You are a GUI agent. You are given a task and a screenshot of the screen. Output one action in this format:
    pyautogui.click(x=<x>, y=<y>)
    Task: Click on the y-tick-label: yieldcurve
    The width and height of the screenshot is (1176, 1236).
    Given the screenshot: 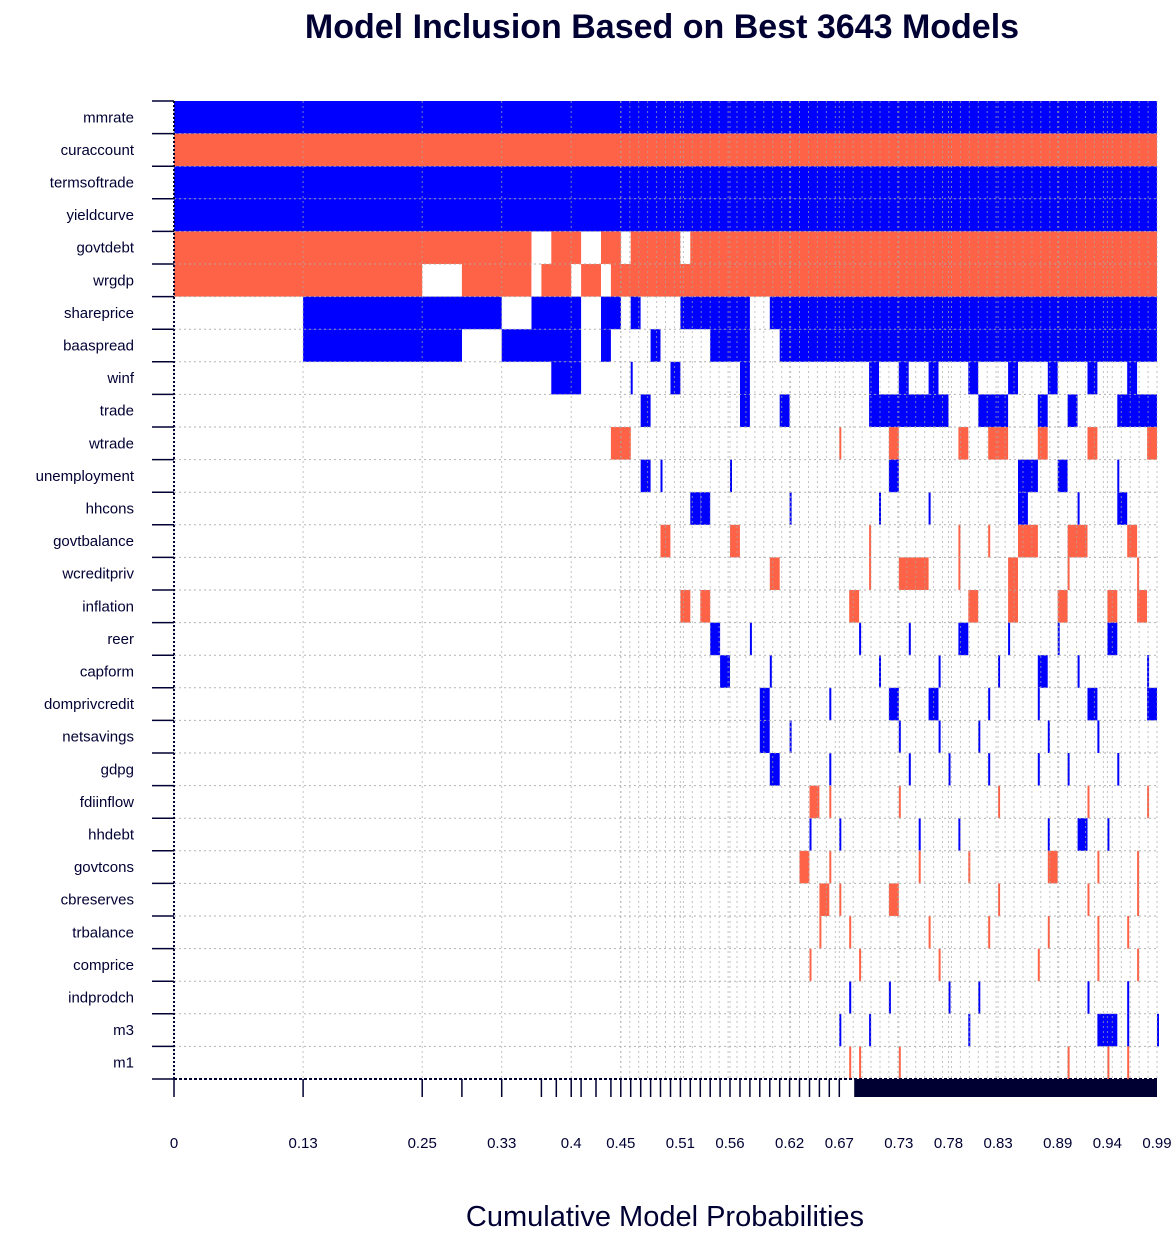 What is the action you would take?
    pyautogui.click(x=100, y=215)
    